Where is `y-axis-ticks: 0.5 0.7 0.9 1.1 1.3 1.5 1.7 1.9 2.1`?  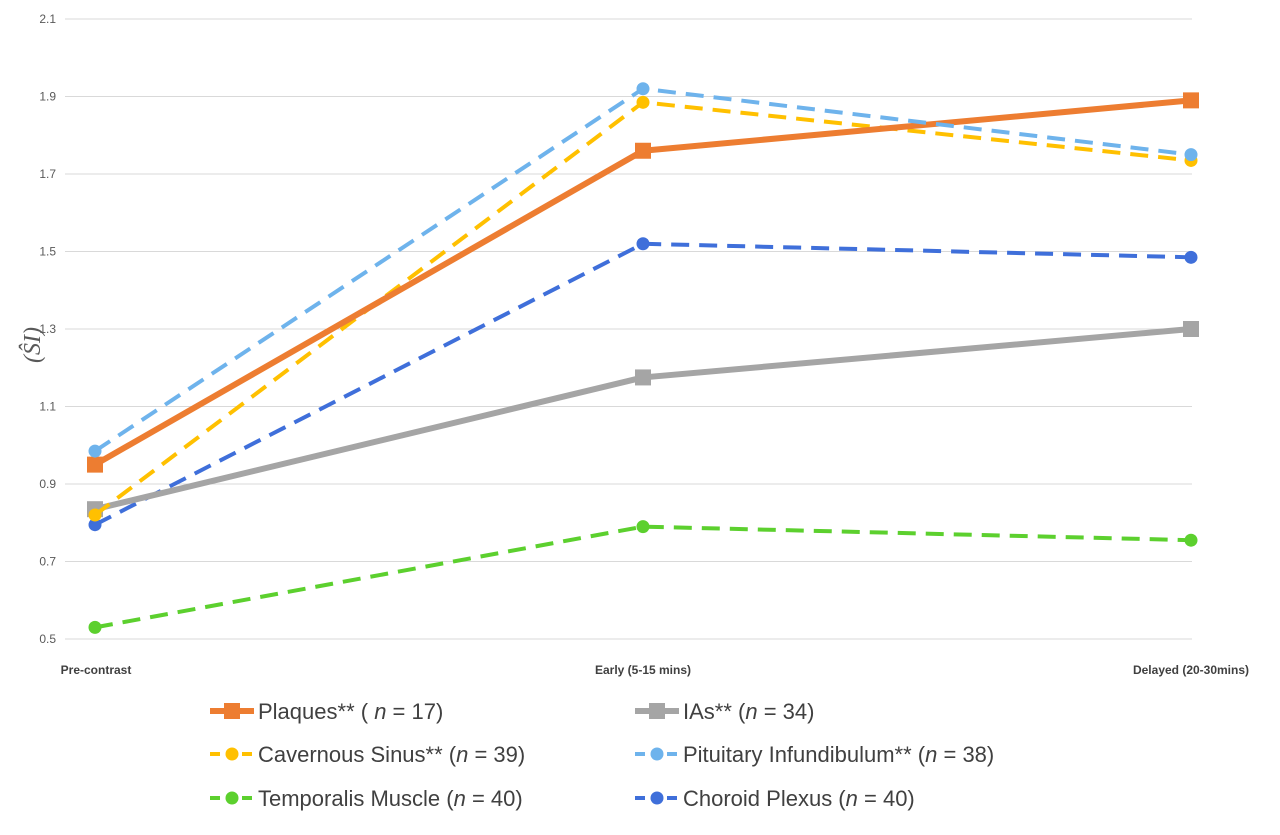
y-axis-ticks: 0.5 0.7 0.9 1.1 1.3 1.5 1.7 1.9 2.1 is located at coordinates (47, 329).